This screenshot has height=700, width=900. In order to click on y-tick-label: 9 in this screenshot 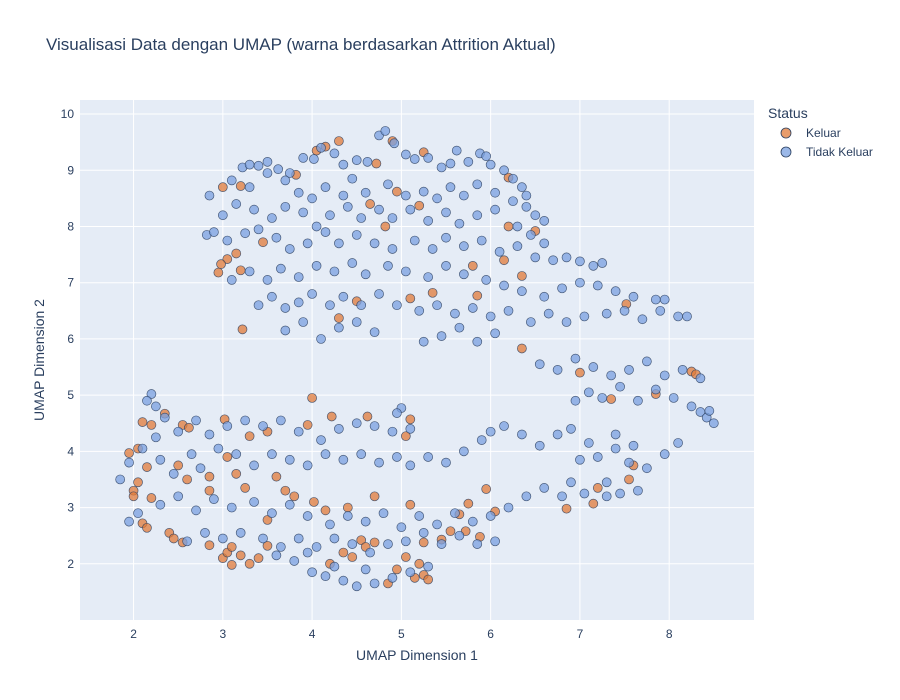, I will do `click(70, 170)`.